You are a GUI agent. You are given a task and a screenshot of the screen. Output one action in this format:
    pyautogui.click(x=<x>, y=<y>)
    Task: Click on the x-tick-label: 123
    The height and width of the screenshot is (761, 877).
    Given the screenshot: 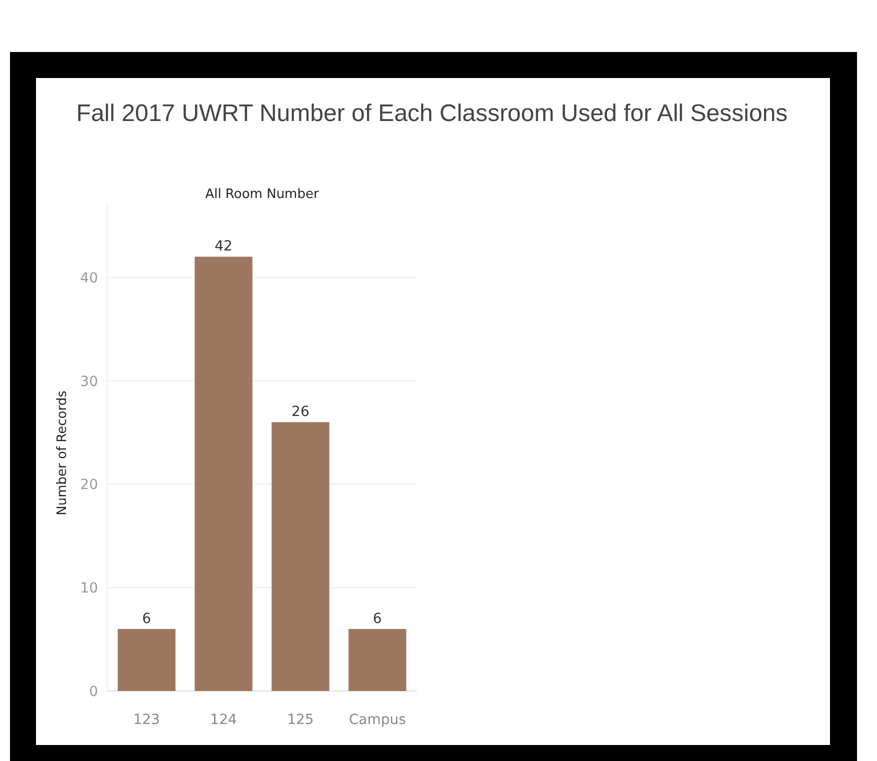 What is the action you would take?
    pyautogui.click(x=146, y=720)
    